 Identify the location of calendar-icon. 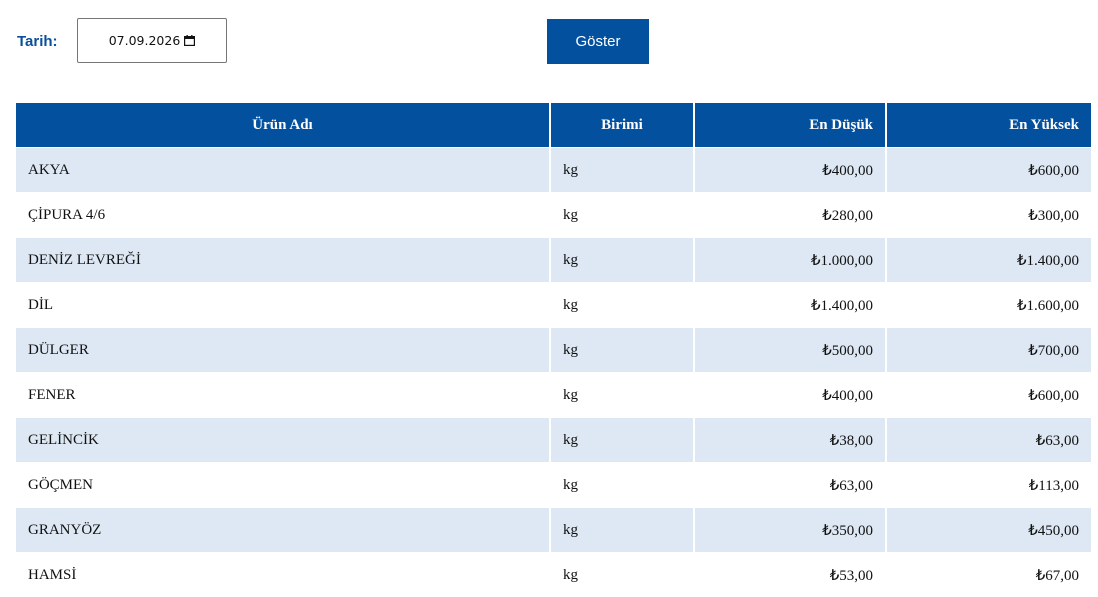
(189, 40).